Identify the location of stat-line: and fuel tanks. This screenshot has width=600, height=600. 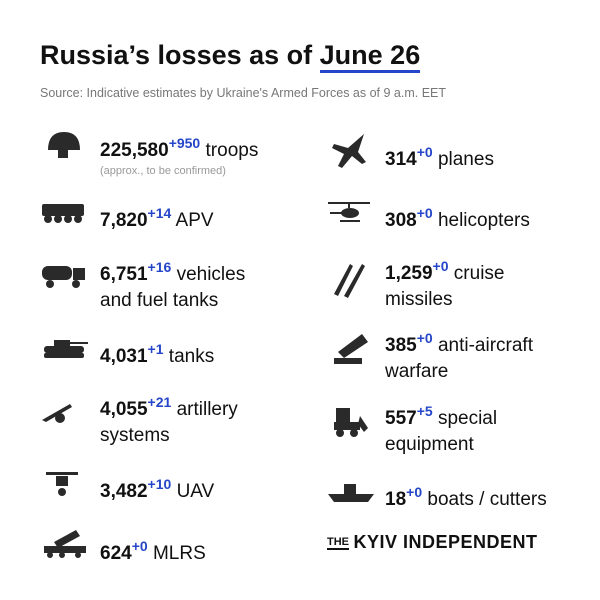
(172, 301).